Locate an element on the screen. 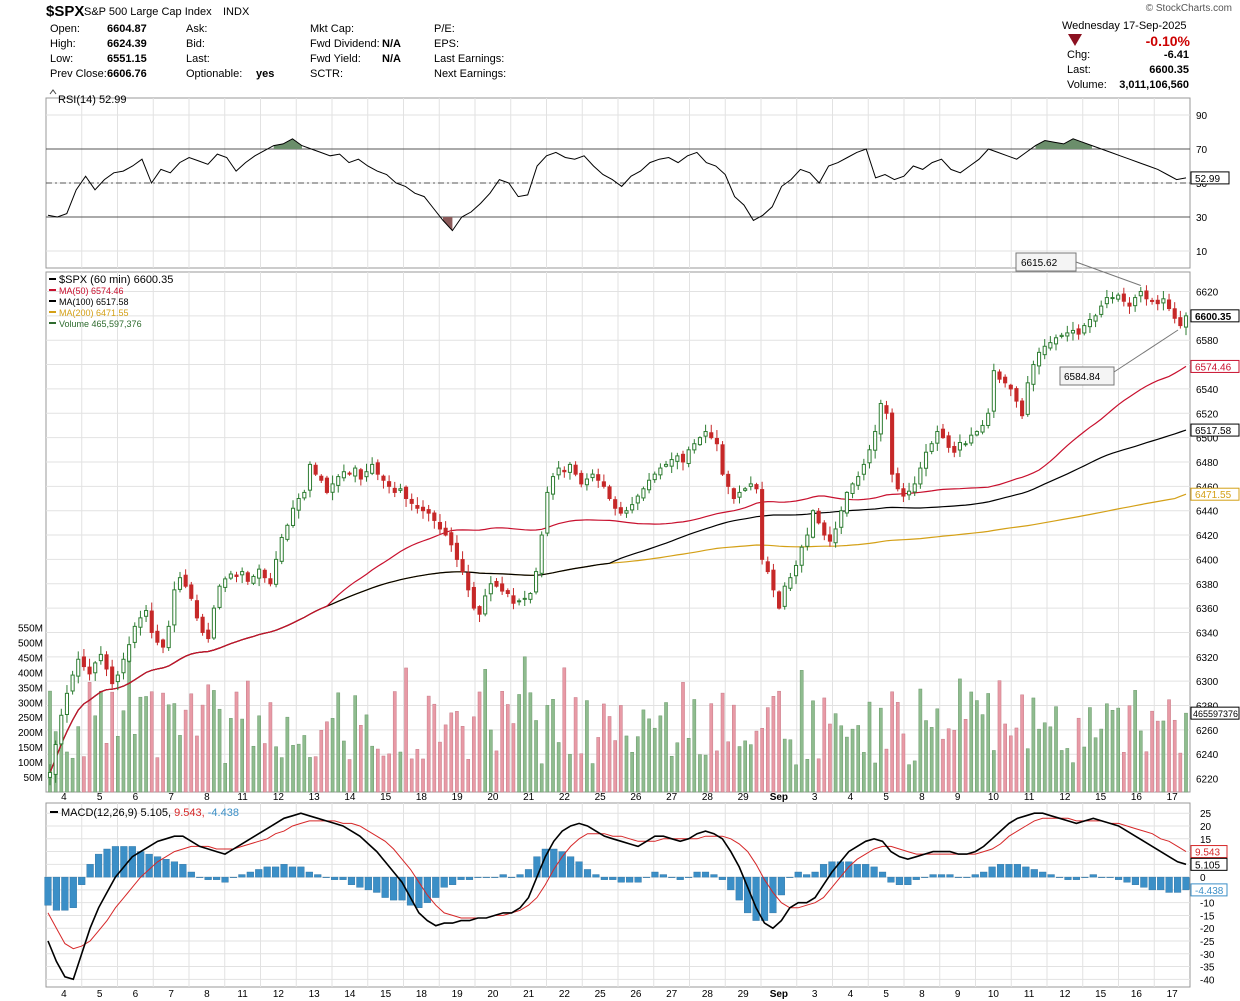 The height and width of the screenshot is (1001, 1240). rsi-line is located at coordinates (617, 185).